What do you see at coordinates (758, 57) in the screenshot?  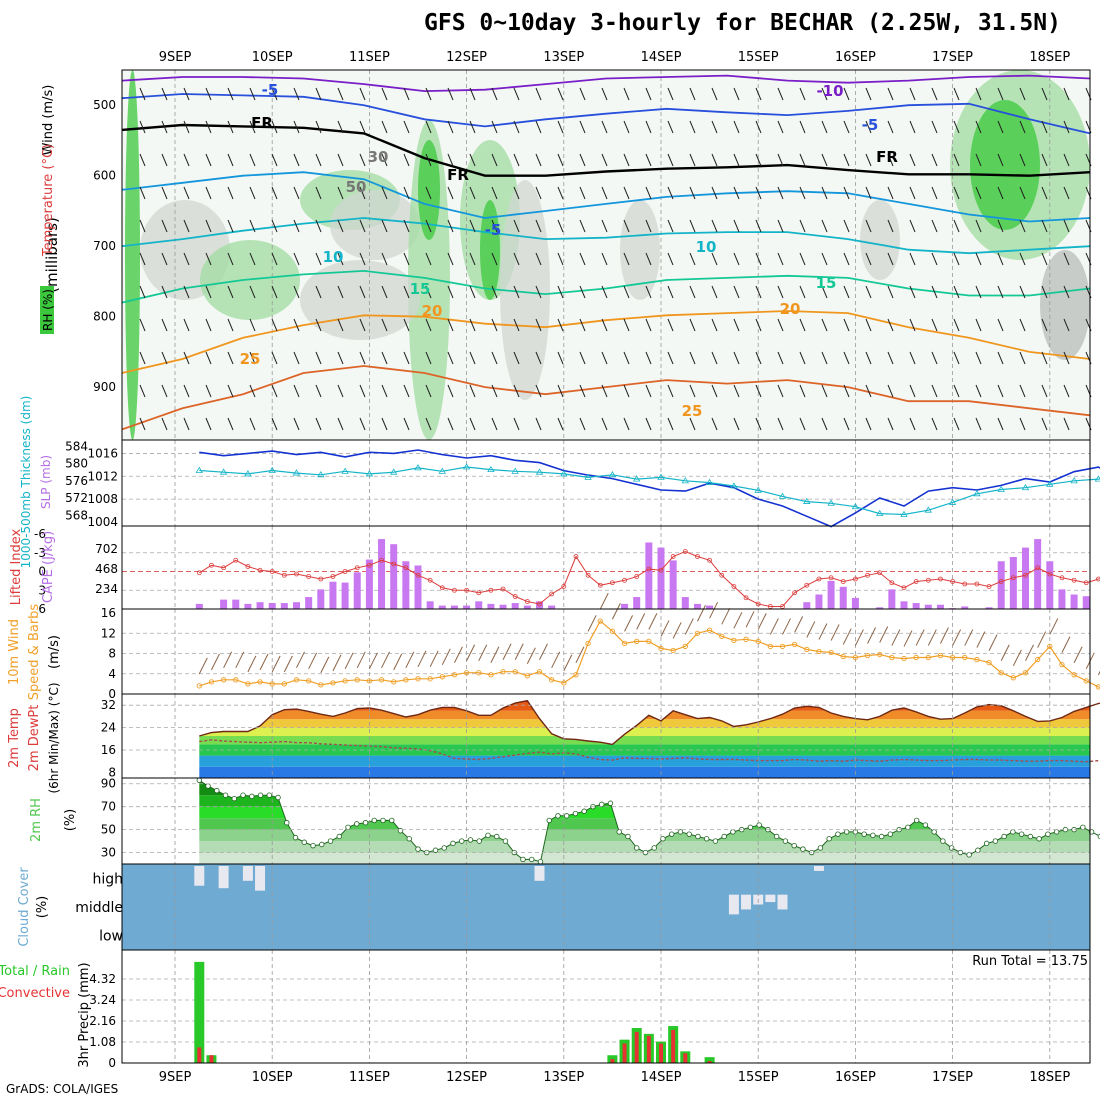 I see `date-label-top: 15SEP` at bounding box center [758, 57].